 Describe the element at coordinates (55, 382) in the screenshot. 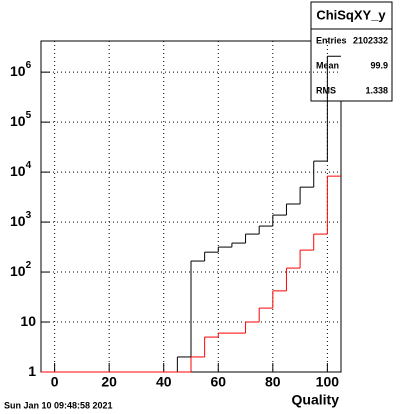

I see `x-tick-label: 0` at that location.